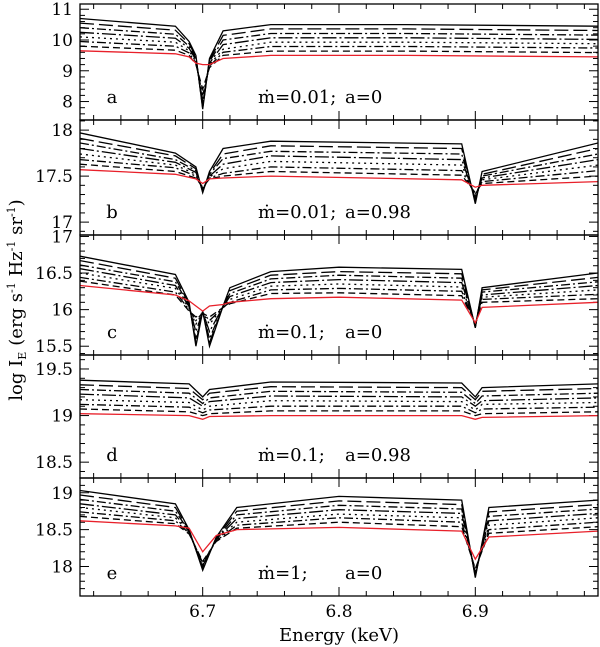  What do you see at coordinates (54, 177) in the screenshot?
I see `y-tick-label: 17.5` at bounding box center [54, 177].